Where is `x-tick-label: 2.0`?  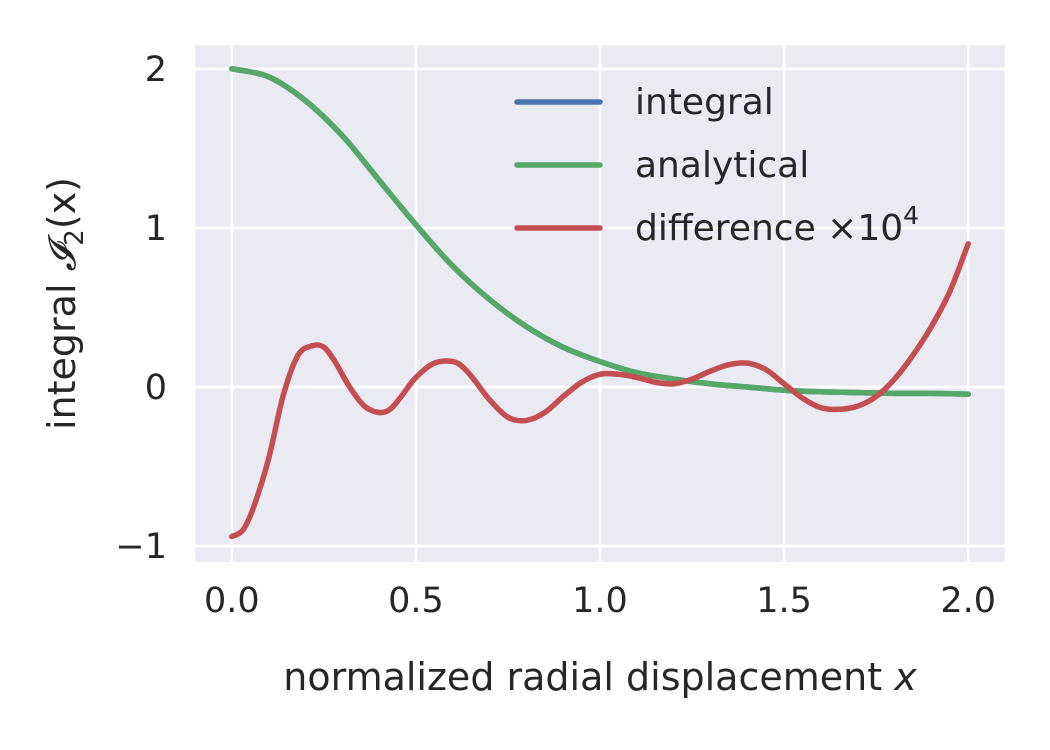
x-tick-label: 2.0 is located at coordinates (968, 601).